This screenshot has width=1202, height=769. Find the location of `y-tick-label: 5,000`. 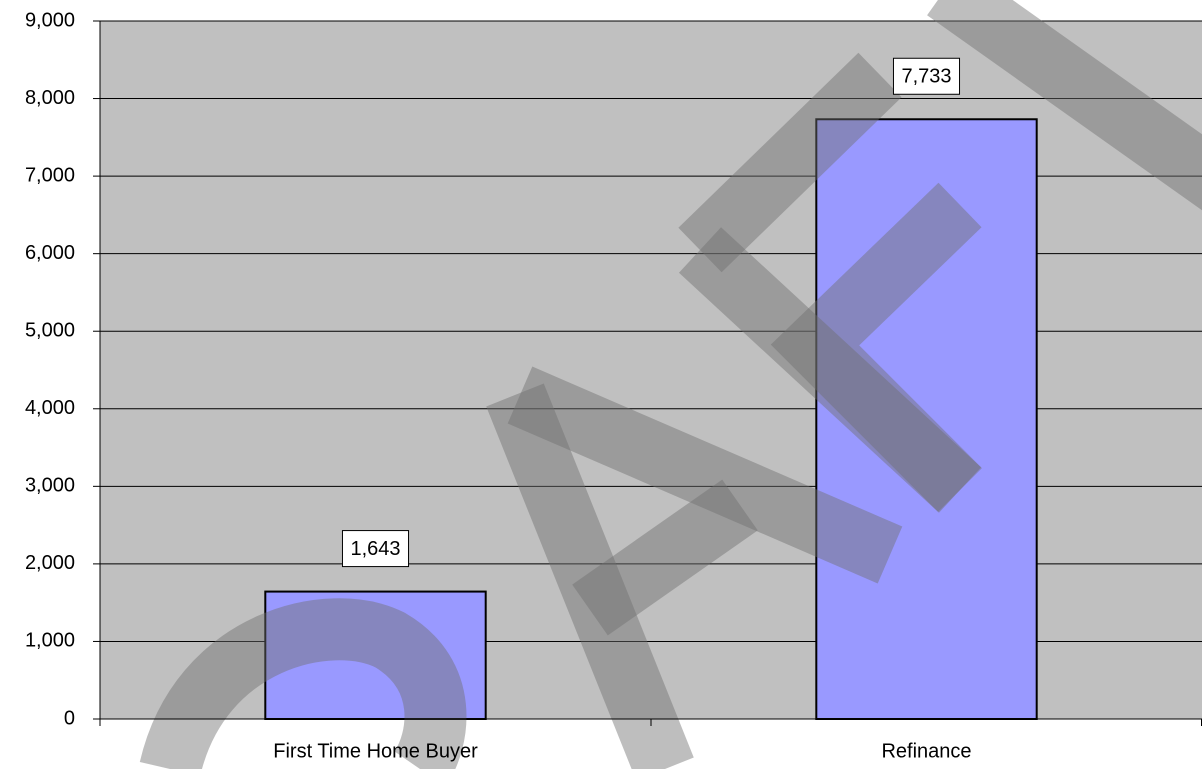

y-tick-label: 5,000 is located at coordinates (50, 331).